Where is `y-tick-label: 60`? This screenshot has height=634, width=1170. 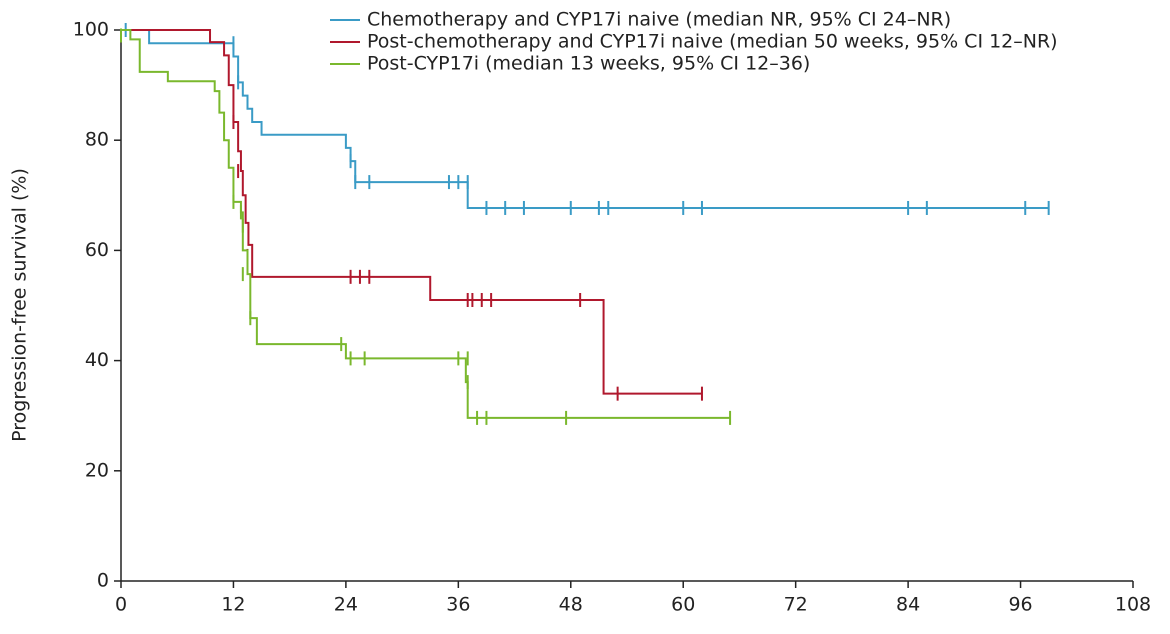 y-tick-label: 60 is located at coordinates (97, 250).